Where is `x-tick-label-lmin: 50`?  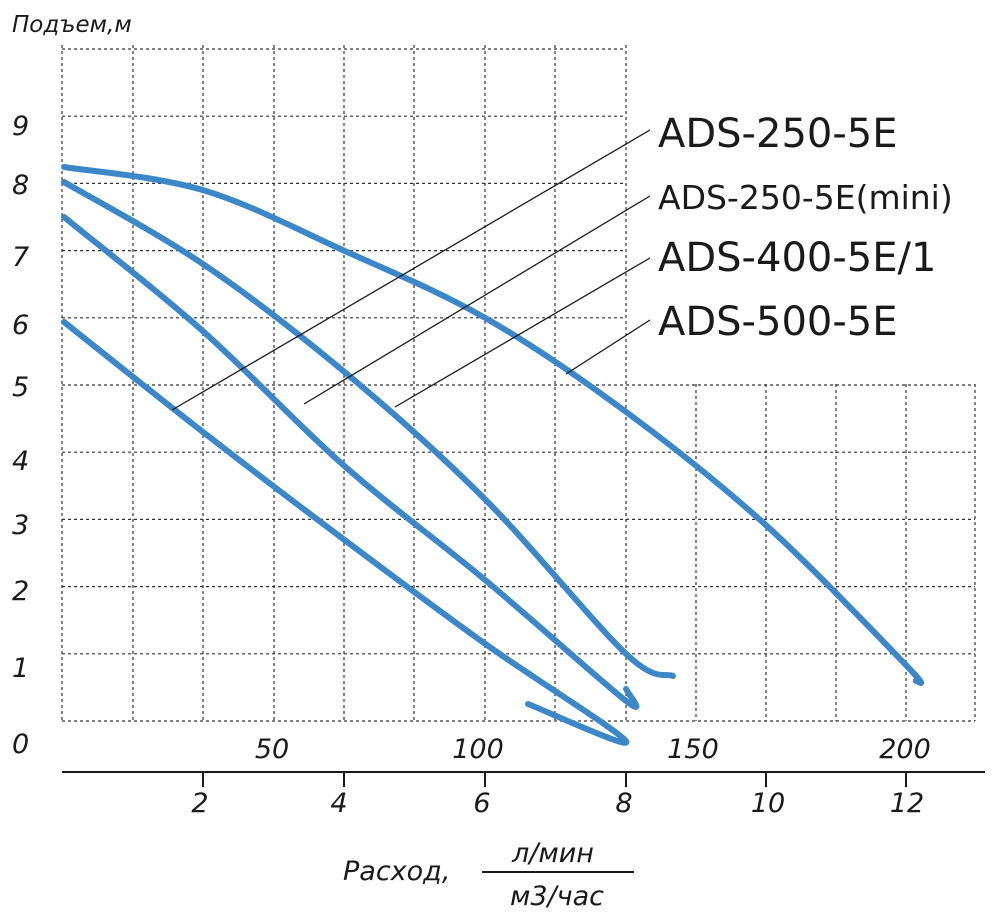
x-tick-label-lmin: 50 is located at coordinates (272, 749).